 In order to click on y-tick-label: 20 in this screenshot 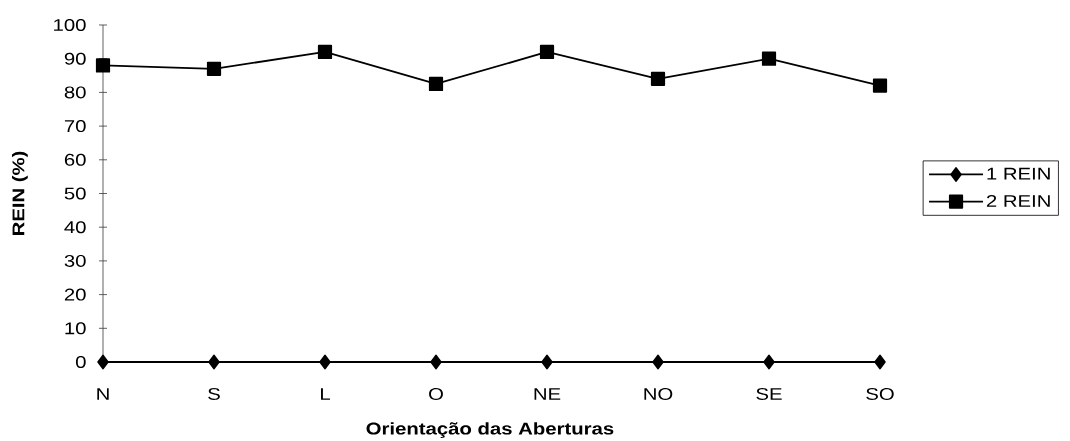, I will do `click(75, 294)`.